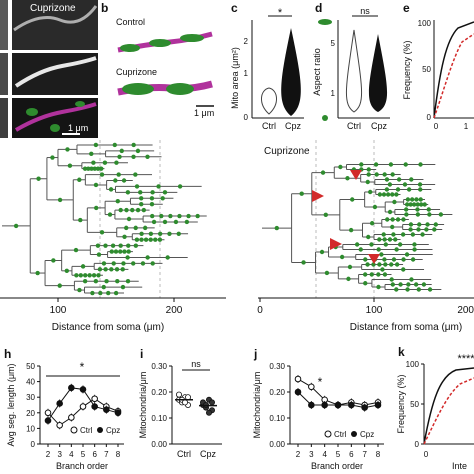 The image size is (474, 474). What do you see at coordinates (364, 454) in the screenshot?
I see `x-tick-label: 7` at bounding box center [364, 454].